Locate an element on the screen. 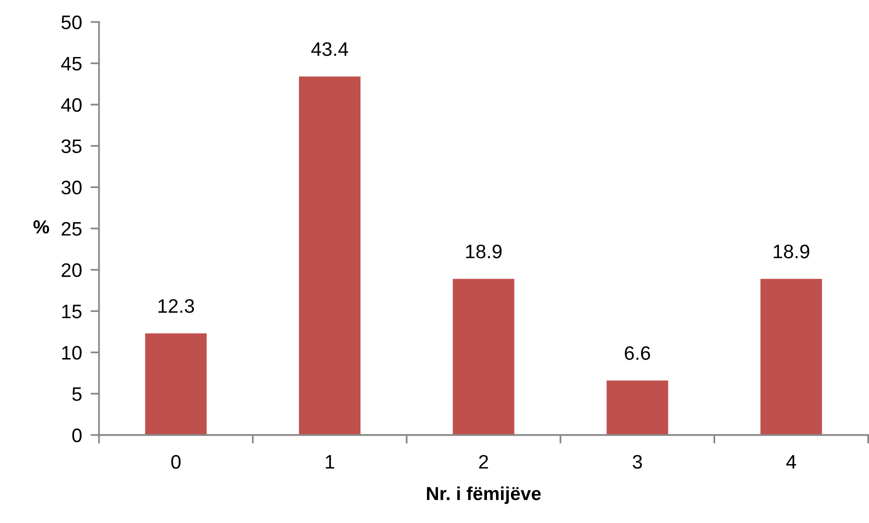  x-tick-label: 4 is located at coordinates (791, 462).